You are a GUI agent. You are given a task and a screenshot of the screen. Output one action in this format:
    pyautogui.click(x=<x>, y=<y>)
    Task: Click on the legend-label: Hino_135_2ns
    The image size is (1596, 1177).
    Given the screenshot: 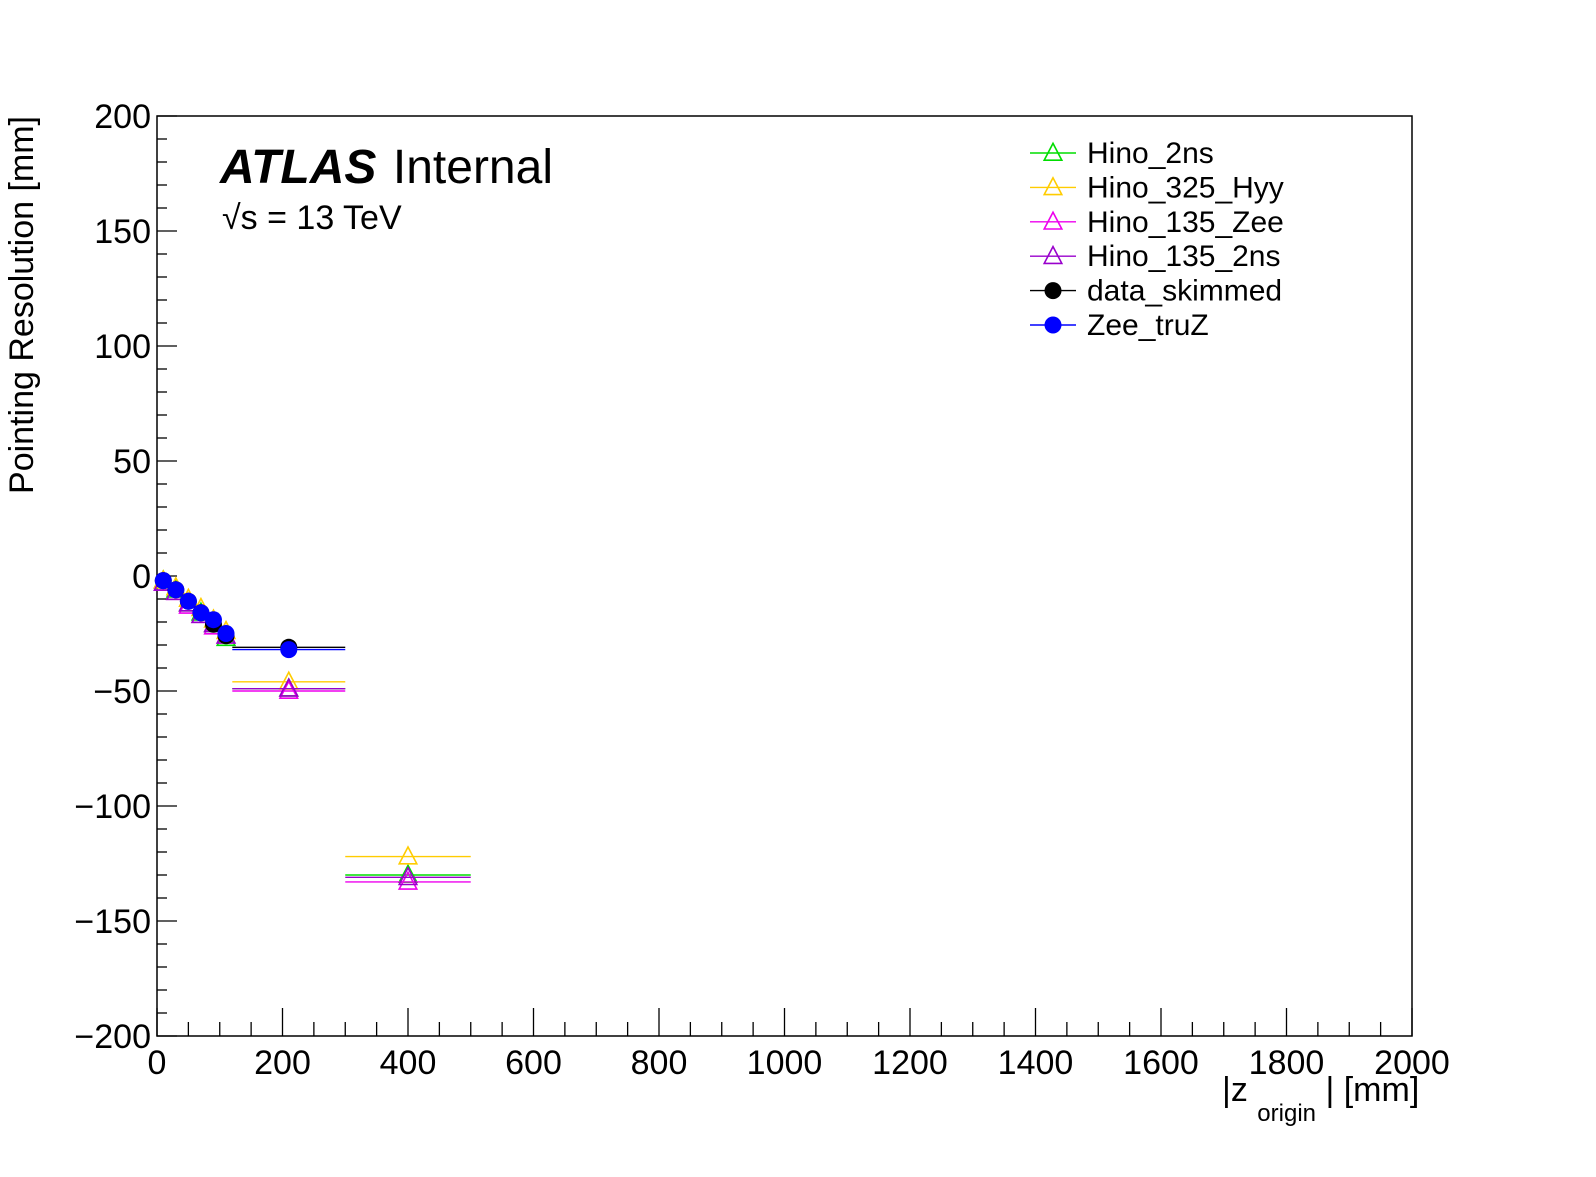 What is the action you would take?
    pyautogui.click(x=1184, y=256)
    